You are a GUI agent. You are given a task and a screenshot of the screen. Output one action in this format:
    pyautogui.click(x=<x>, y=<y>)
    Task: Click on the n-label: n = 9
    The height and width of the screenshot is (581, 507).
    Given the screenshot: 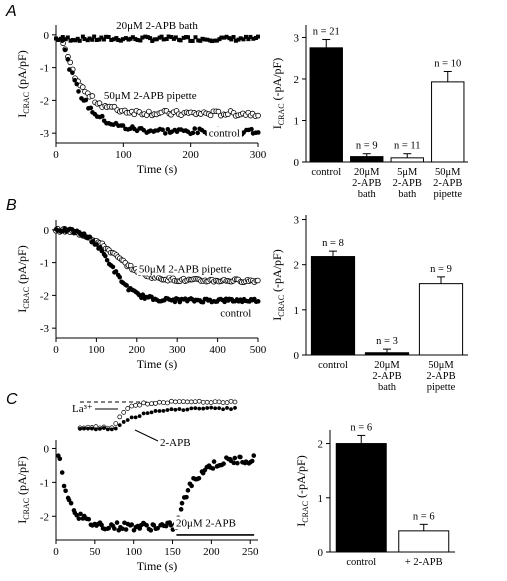 What is the action you would take?
    pyautogui.click(x=441, y=269)
    